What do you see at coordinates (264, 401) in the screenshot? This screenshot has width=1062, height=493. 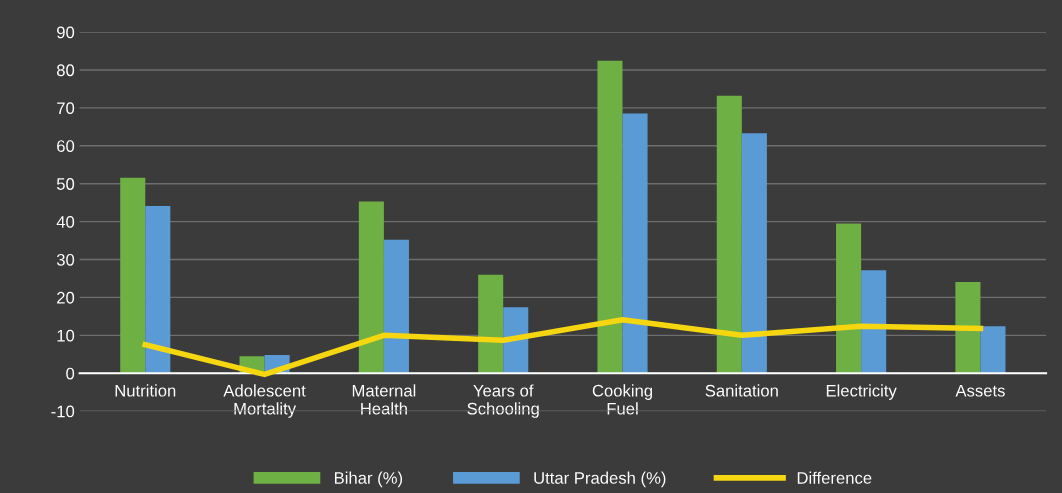 I see `x-tick-label: Adolescent Mortality` at bounding box center [264, 401].